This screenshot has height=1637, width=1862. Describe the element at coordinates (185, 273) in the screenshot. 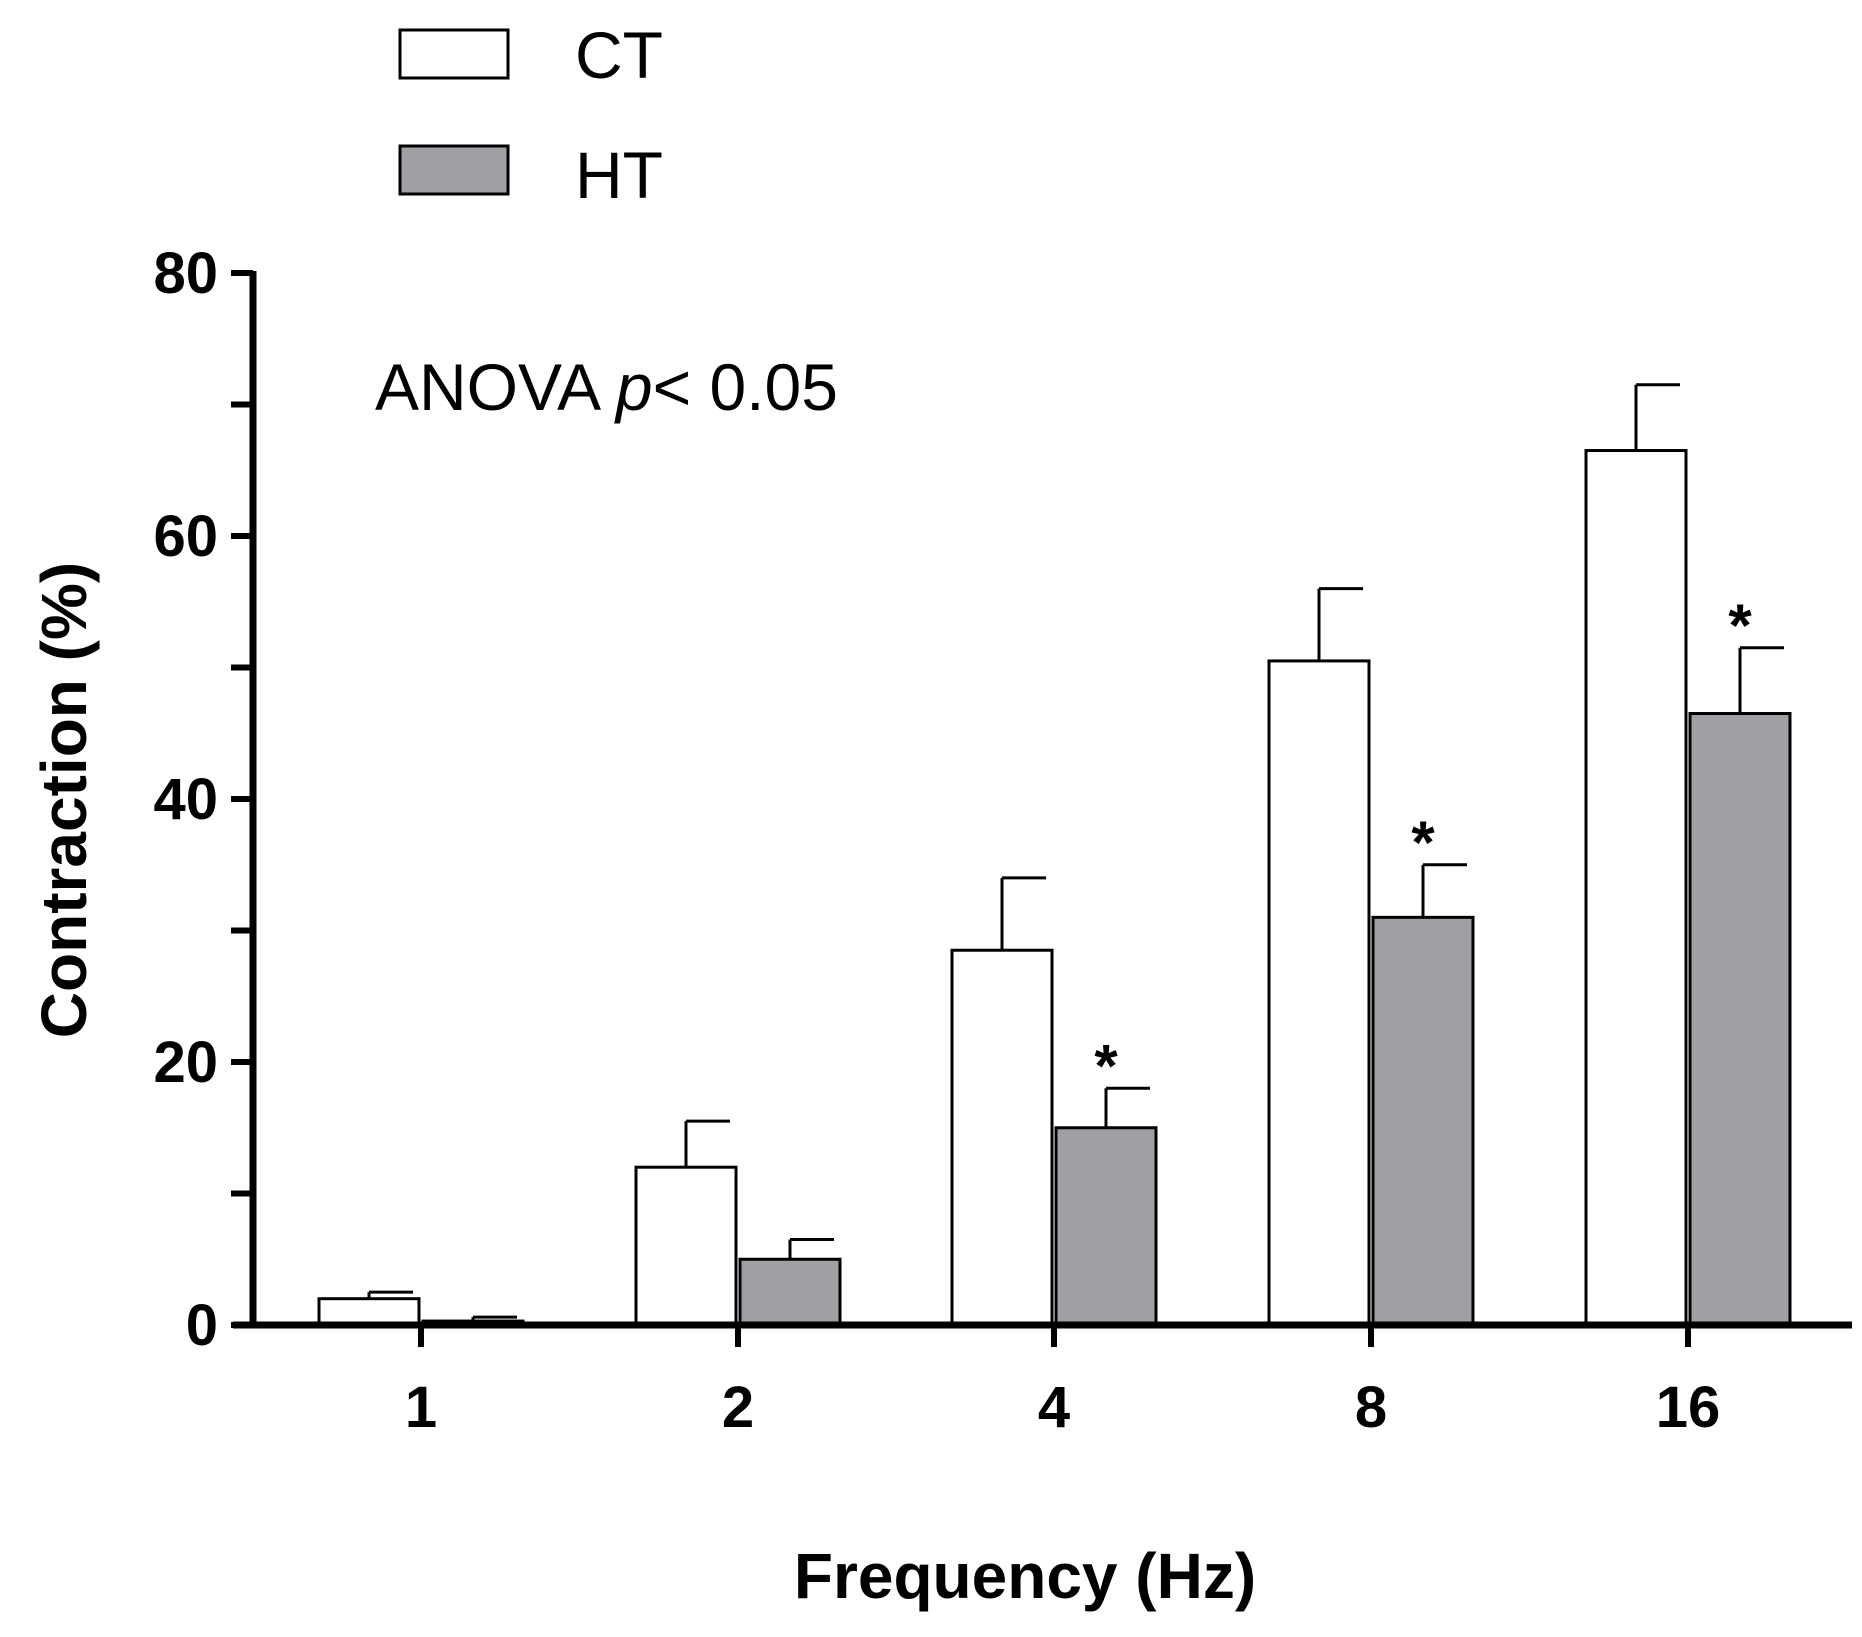

I see `y-tick-label-80: 80` at that location.